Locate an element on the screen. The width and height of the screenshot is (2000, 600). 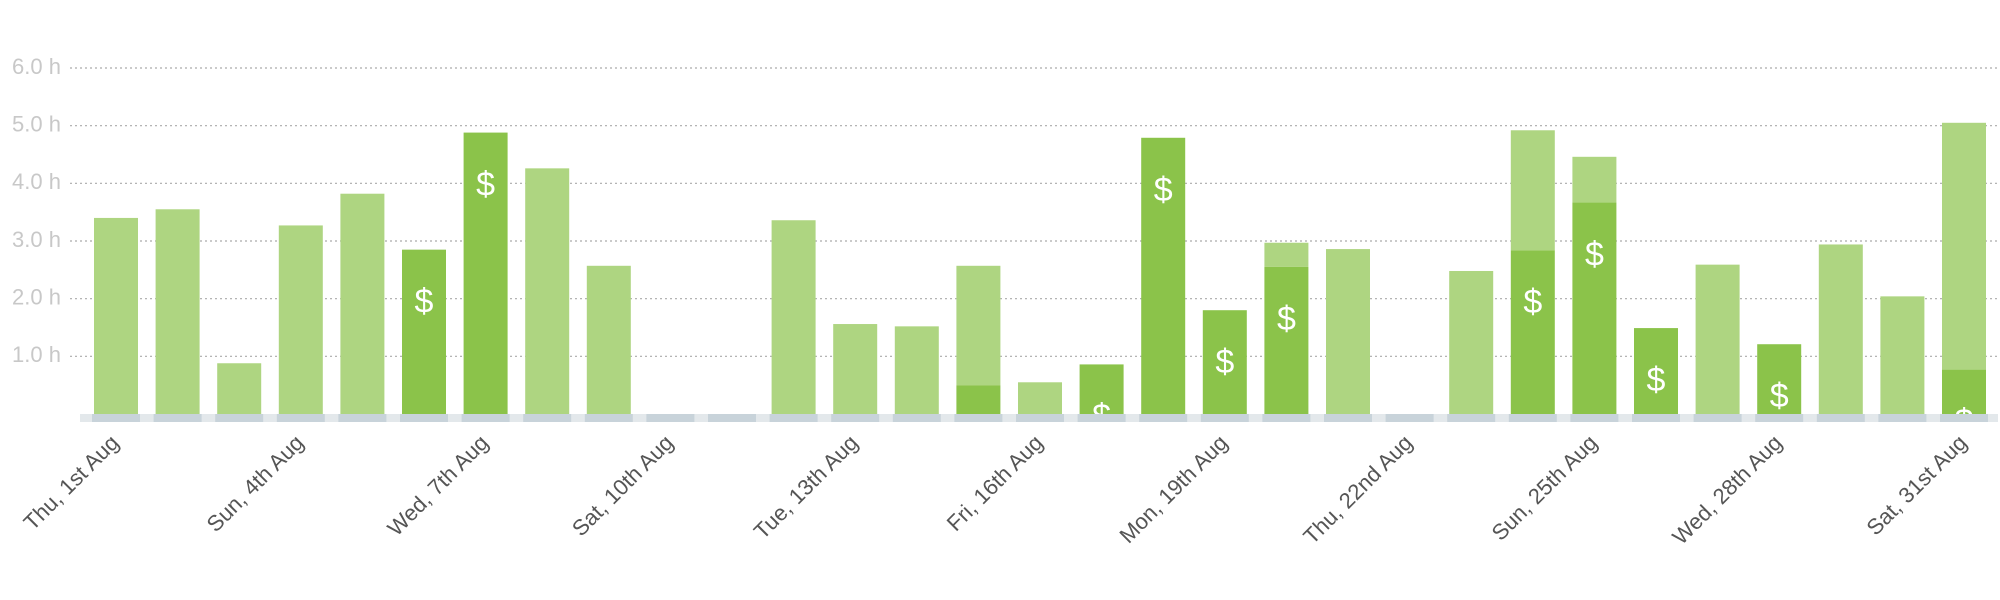
y-tick-label: 5.0 h is located at coordinates (36, 123).